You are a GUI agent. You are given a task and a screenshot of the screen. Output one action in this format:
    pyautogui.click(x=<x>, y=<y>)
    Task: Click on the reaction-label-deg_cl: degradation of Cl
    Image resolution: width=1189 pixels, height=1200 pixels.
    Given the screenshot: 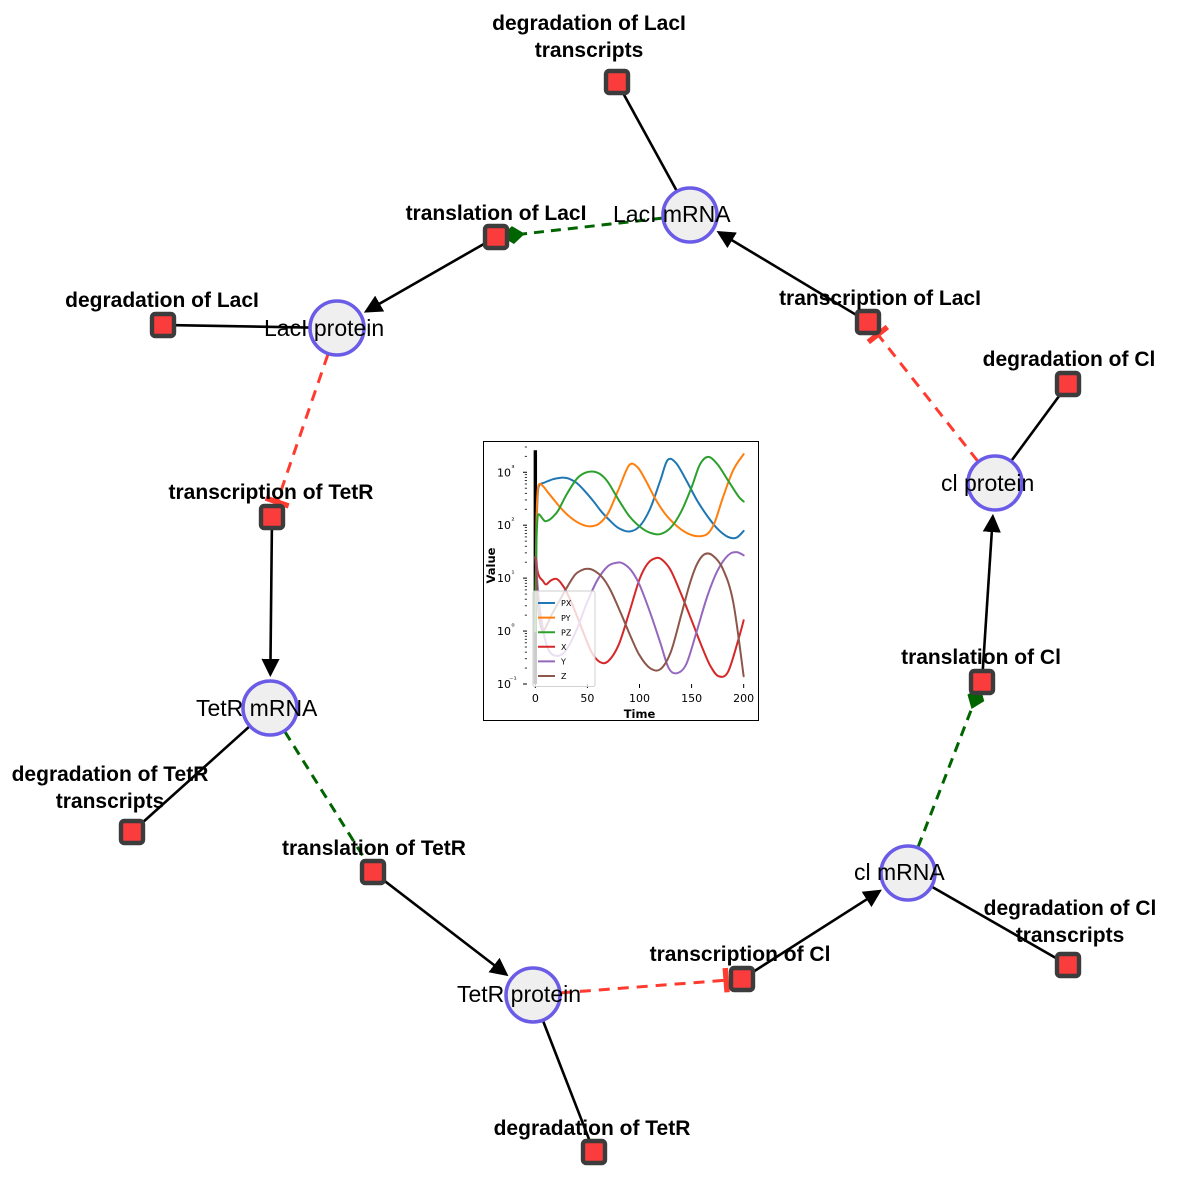 What is the action you would take?
    pyautogui.click(x=1069, y=359)
    